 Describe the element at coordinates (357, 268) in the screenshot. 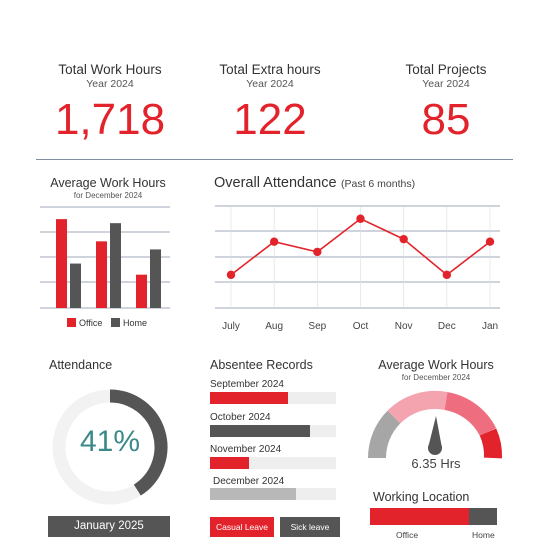

I see `overall-attendance-line-chart: July Aug Sep Oct Nov Dec Jan` at that location.